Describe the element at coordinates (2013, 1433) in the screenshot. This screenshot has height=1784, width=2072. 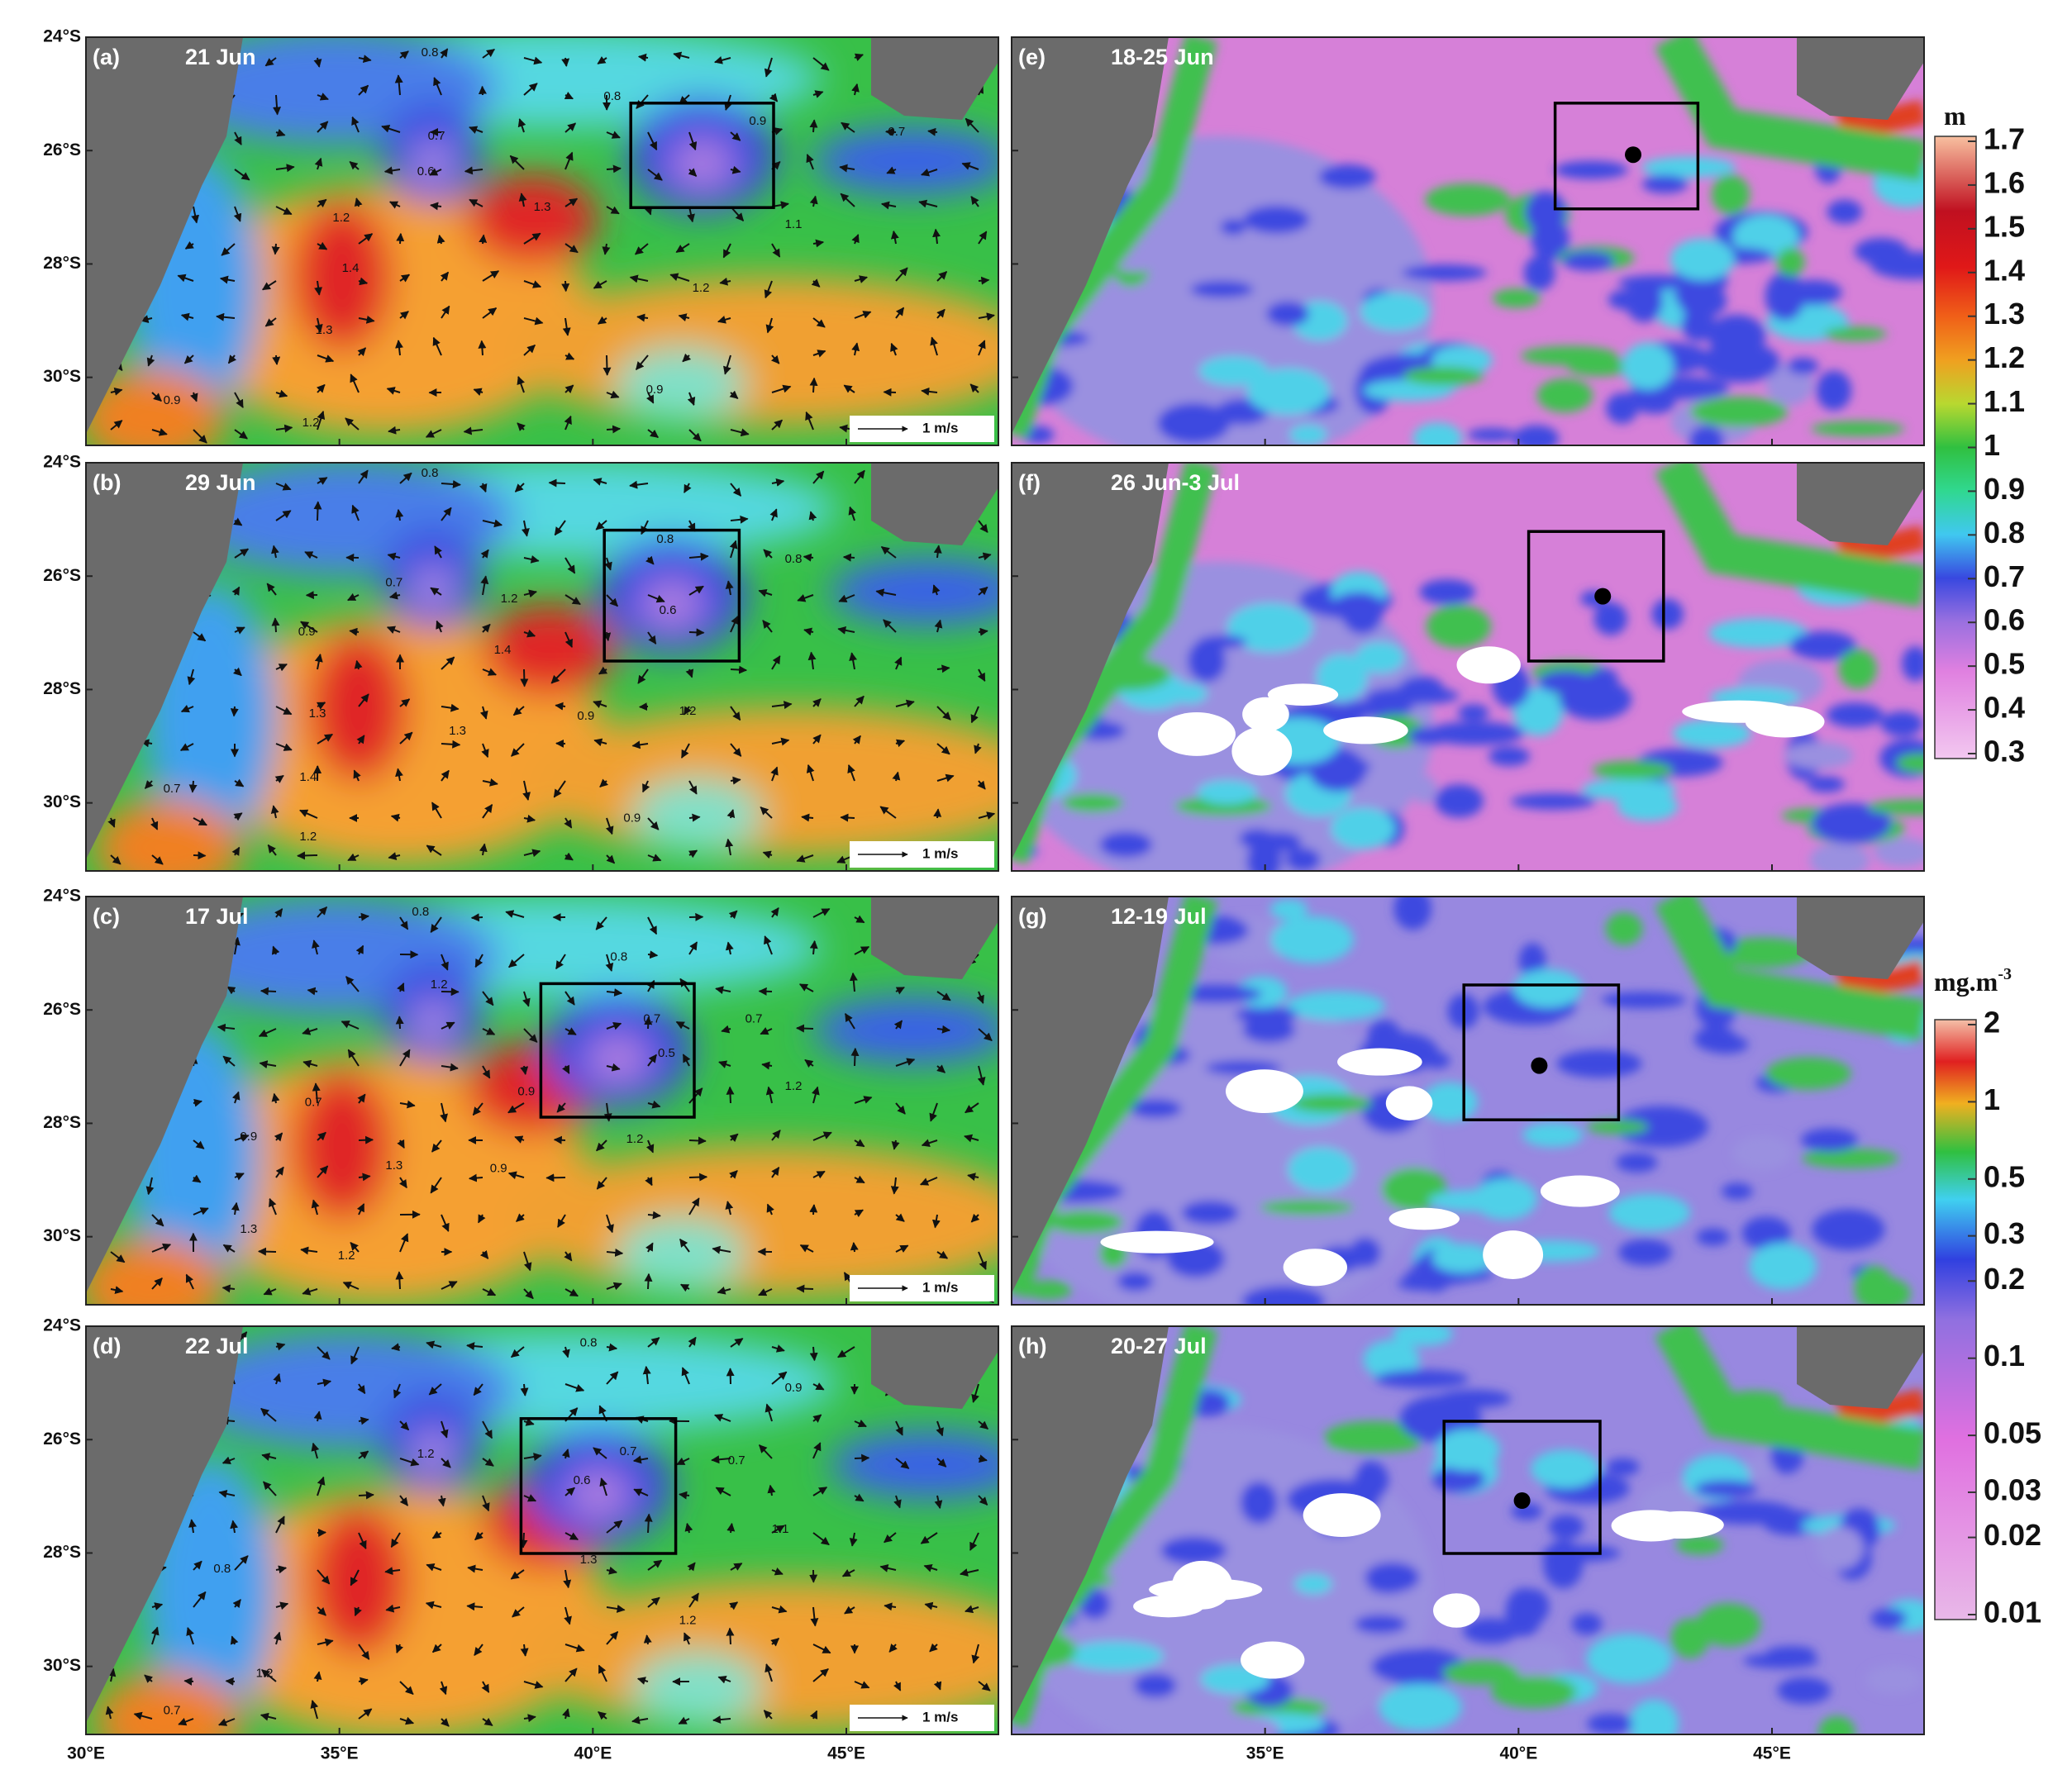
I see `colorbar-tick-label: 0.05` at that location.